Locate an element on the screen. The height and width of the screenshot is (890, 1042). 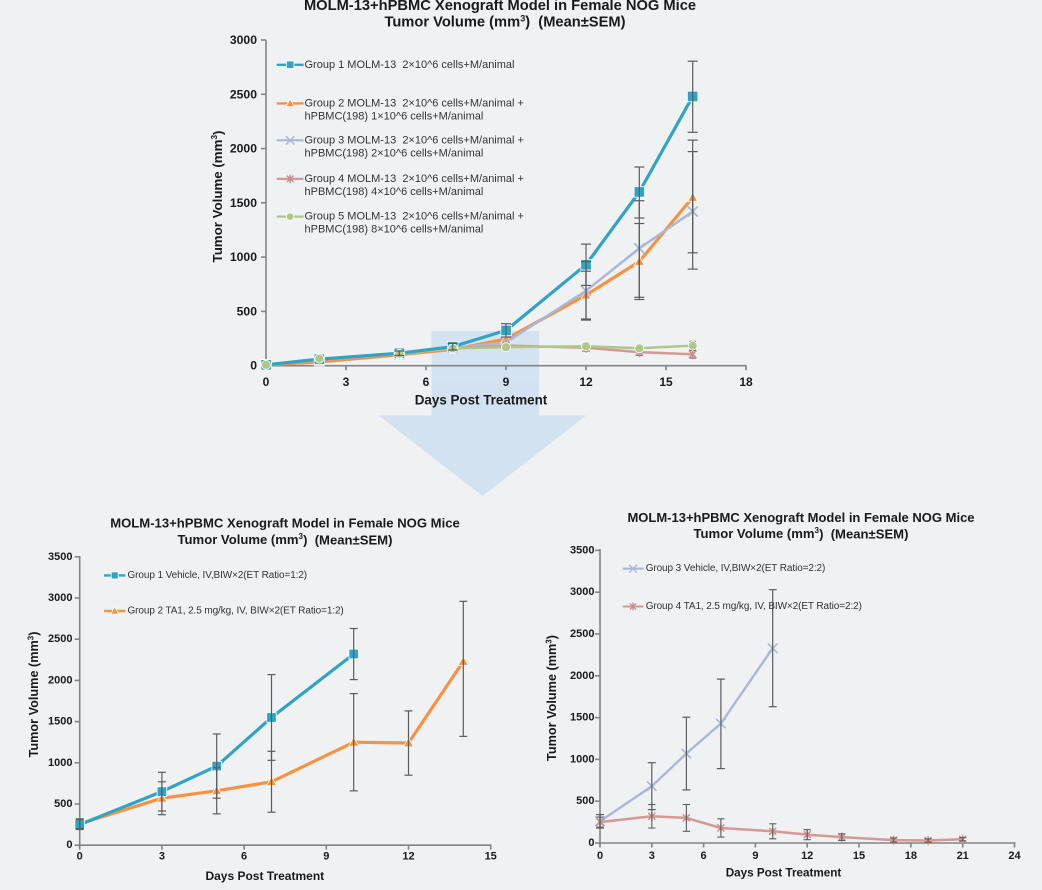
svg-text:hPBMC(198) 2×10^6 cells+M/anim: hPBMC(198) 2×10^6 cells+M/animal is located at coordinates (394, 153).